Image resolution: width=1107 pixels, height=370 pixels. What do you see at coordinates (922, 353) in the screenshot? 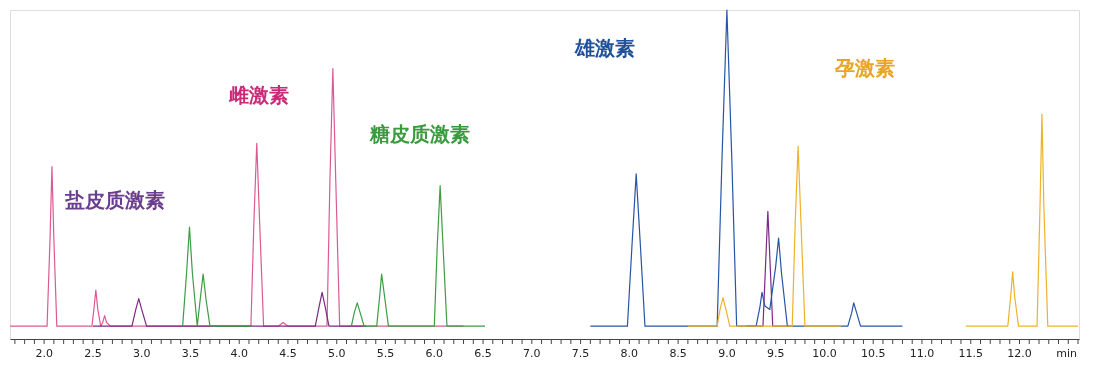
I see `x-tick-label: 11.0` at bounding box center [922, 353].